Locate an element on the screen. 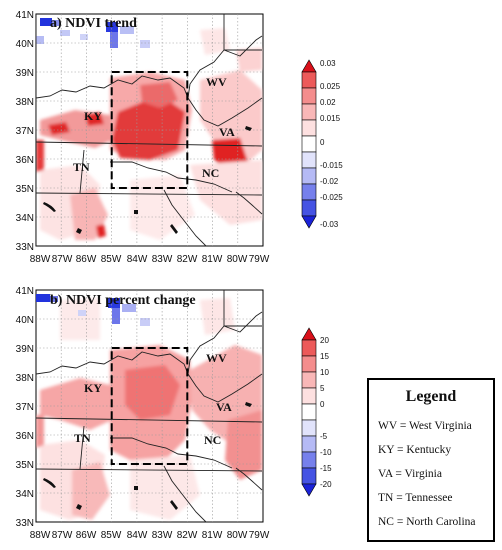 Image resolution: width=502 pixels, height=550 pixels. panel-b-study-box is located at coordinates (149, 406).